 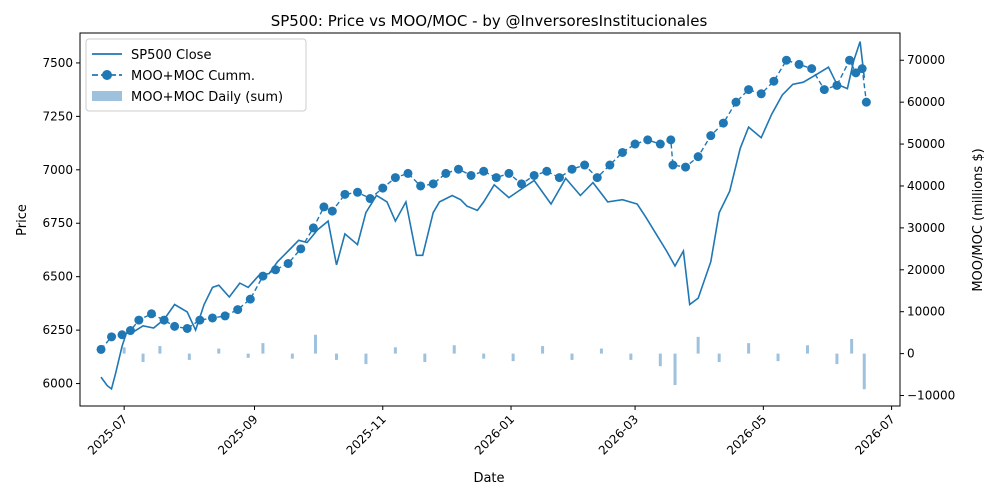 I want to click on x-tick-label: 2026-07, so click(x=874, y=434).